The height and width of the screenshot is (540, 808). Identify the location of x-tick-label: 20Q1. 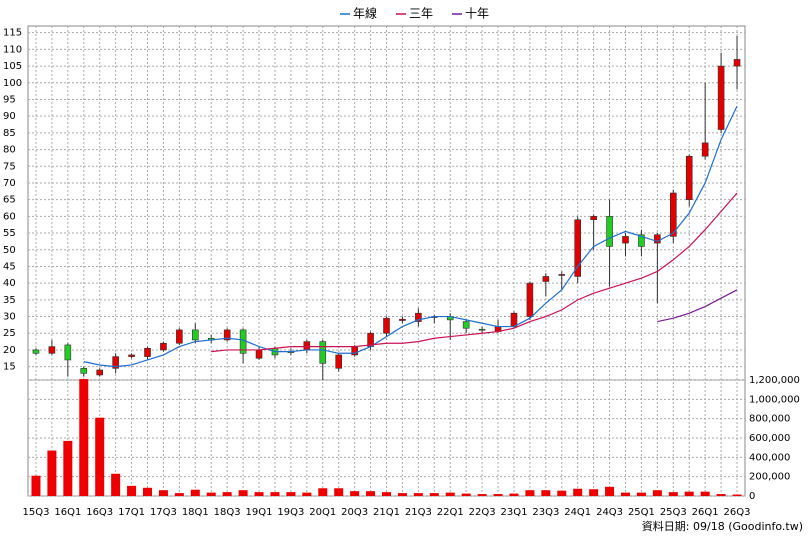
(322, 512).